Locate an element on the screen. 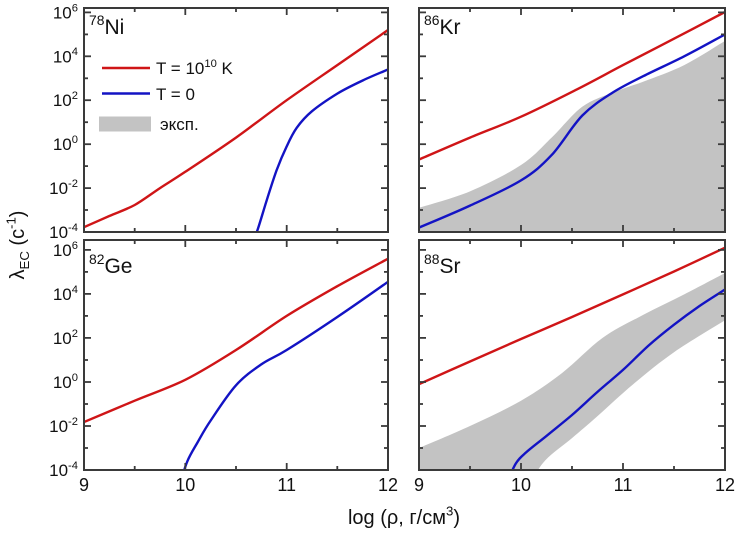 The height and width of the screenshot is (537, 740). isotope-label-kr: 86Kr is located at coordinates (442, 25).